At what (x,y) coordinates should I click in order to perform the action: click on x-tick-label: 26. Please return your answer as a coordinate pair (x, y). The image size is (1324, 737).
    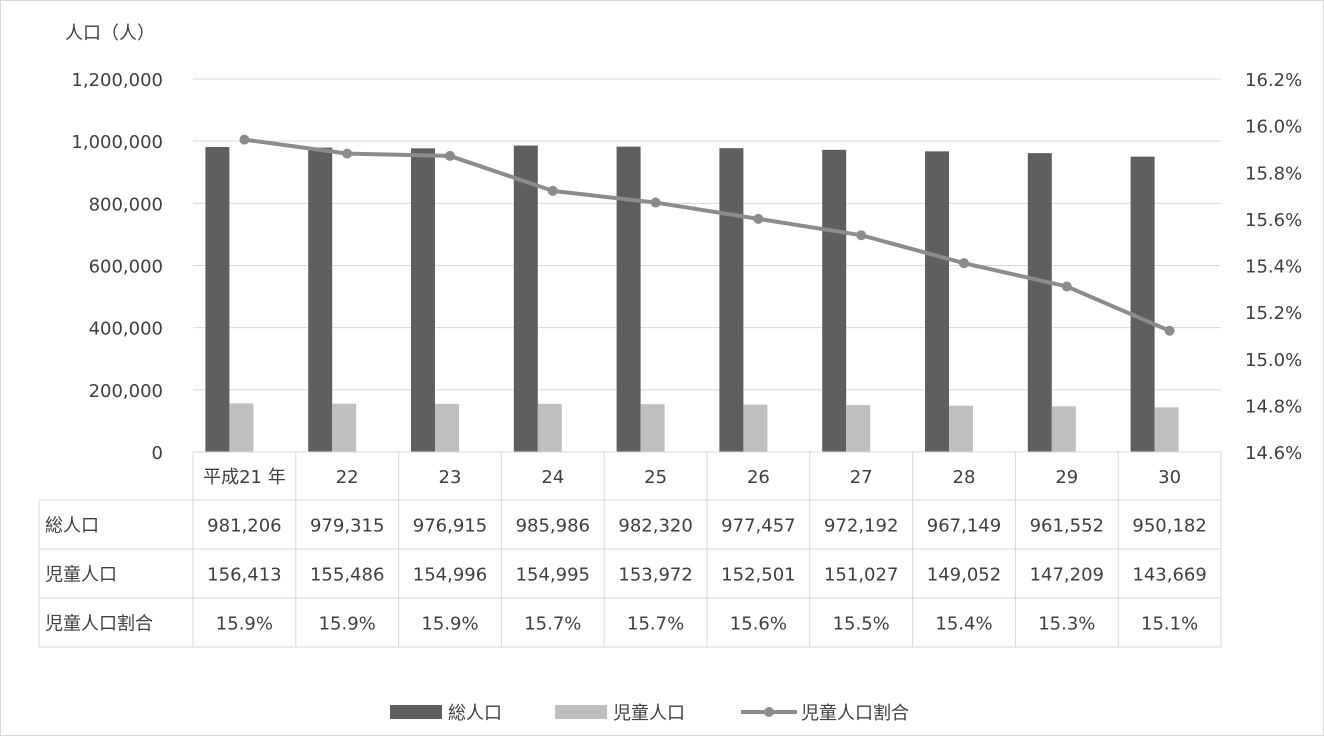
    Looking at the image, I should click on (758, 477).